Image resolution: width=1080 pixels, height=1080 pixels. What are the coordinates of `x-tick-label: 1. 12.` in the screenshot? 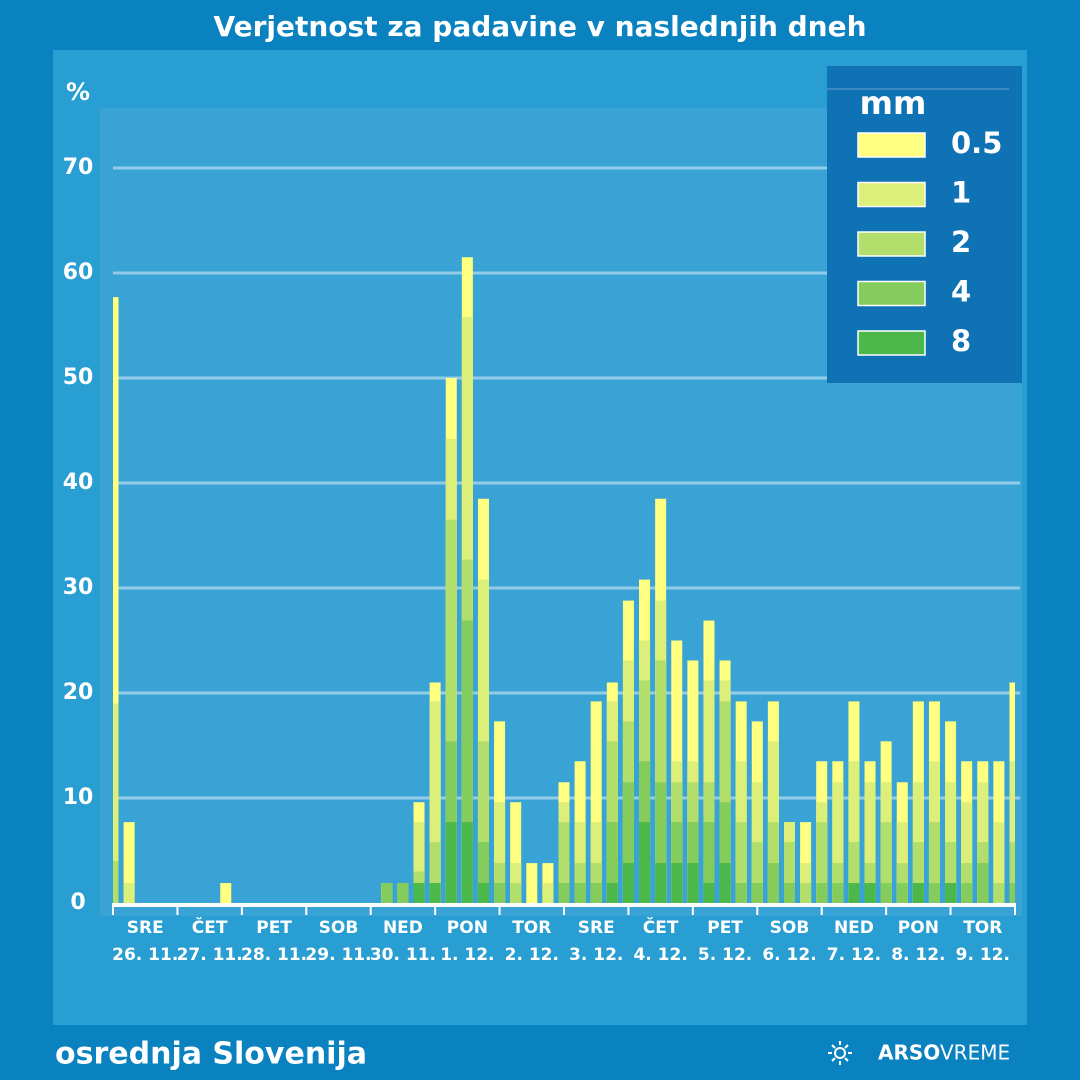 It's located at (467, 955).